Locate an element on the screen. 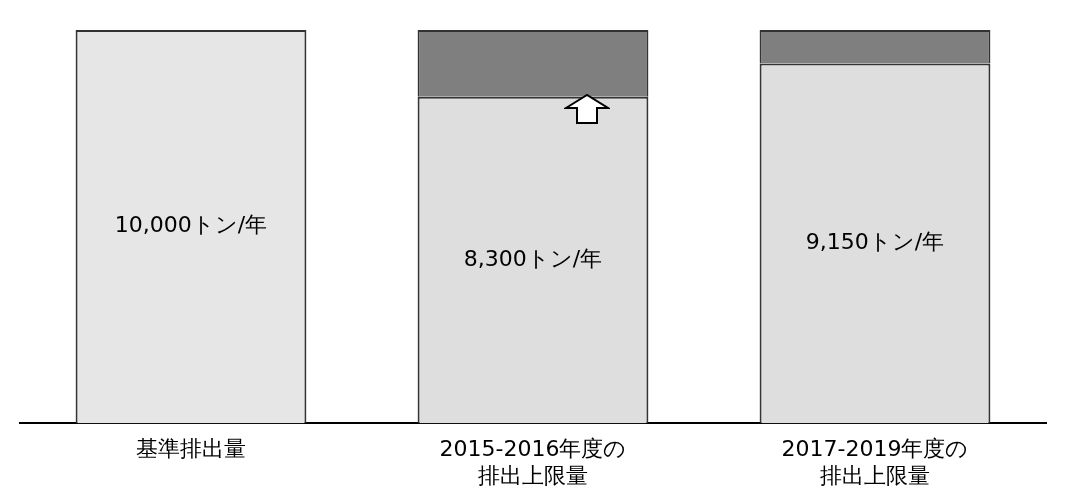 Image resolution: width=1066 pixels, height=504 pixels. data-label: 8,300トン/年 is located at coordinates (533, 258).